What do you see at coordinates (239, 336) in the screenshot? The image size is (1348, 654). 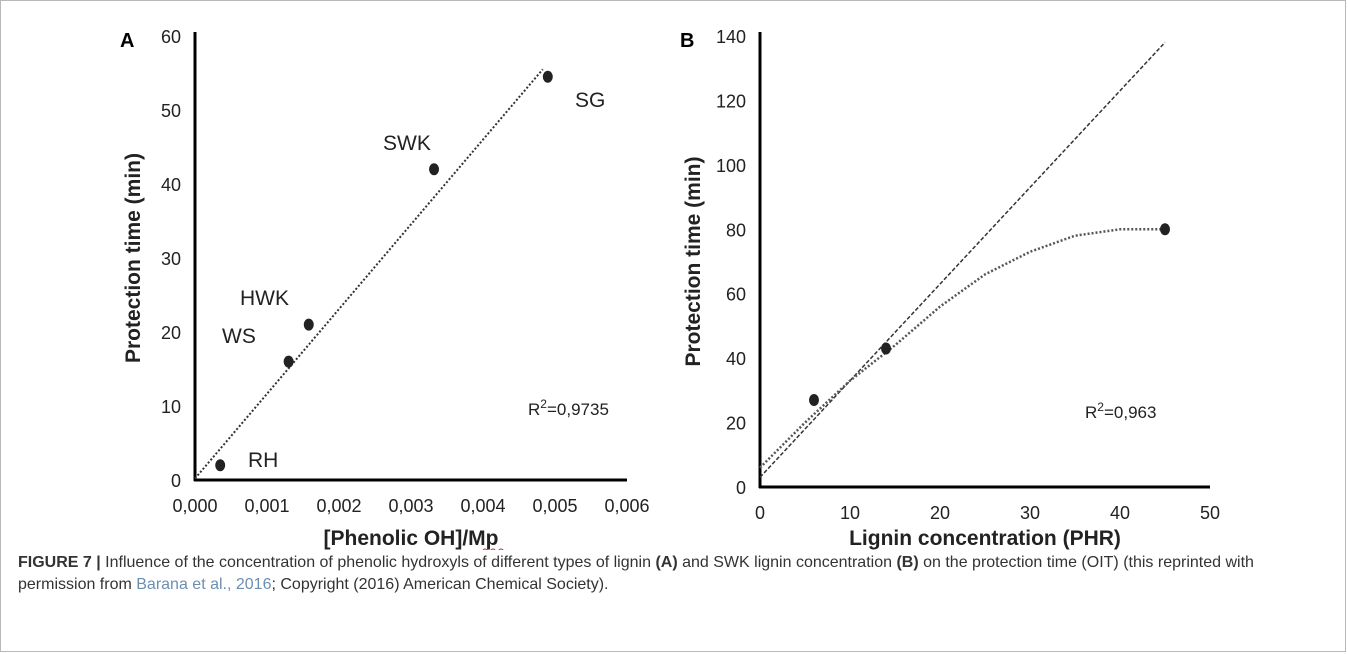 I see `panel-a-point-label: WS` at bounding box center [239, 336].